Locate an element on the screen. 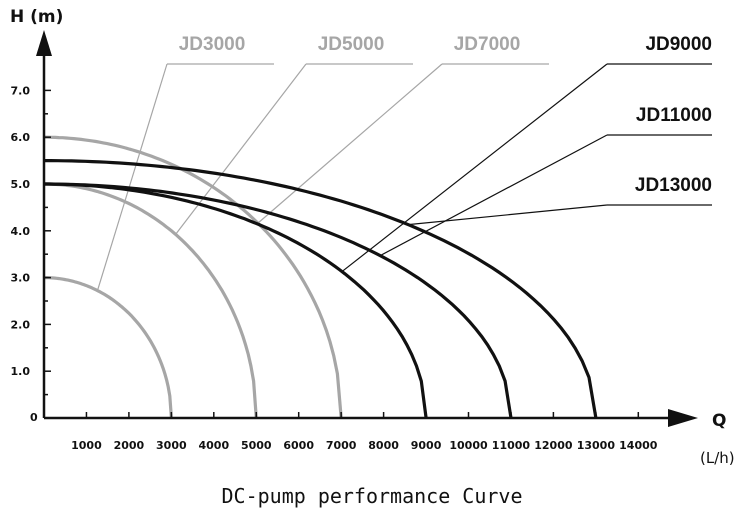 The width and height of the screenshot is (750, 512). y-axis-title: H (m) is located at coordinates (36, 17).